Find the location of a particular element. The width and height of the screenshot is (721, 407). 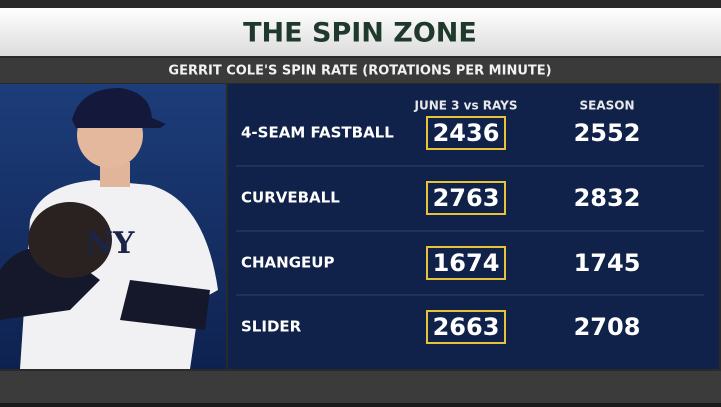

season-spin-rate: 2708 is located at coordinates (607, 327).